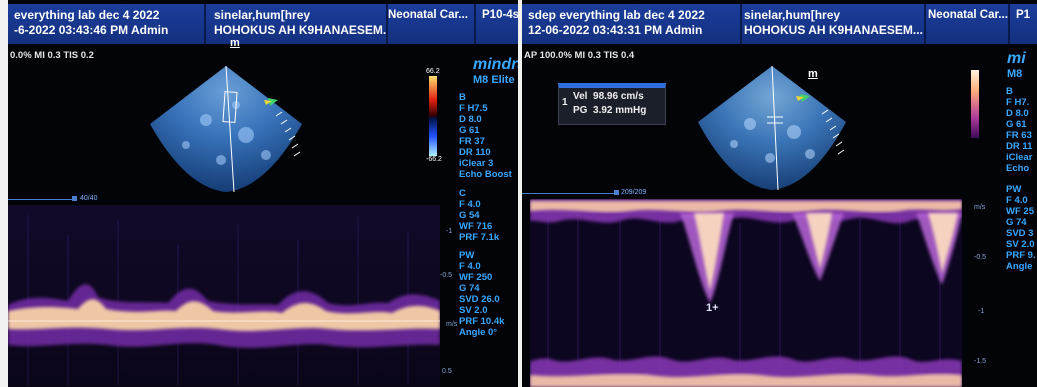 The height and width of the screenshot is (387, 1037). What do you see at coordinates (462, 97) in the screenshot?
I see `left-b-param: B` at bounding box center [462, 97].